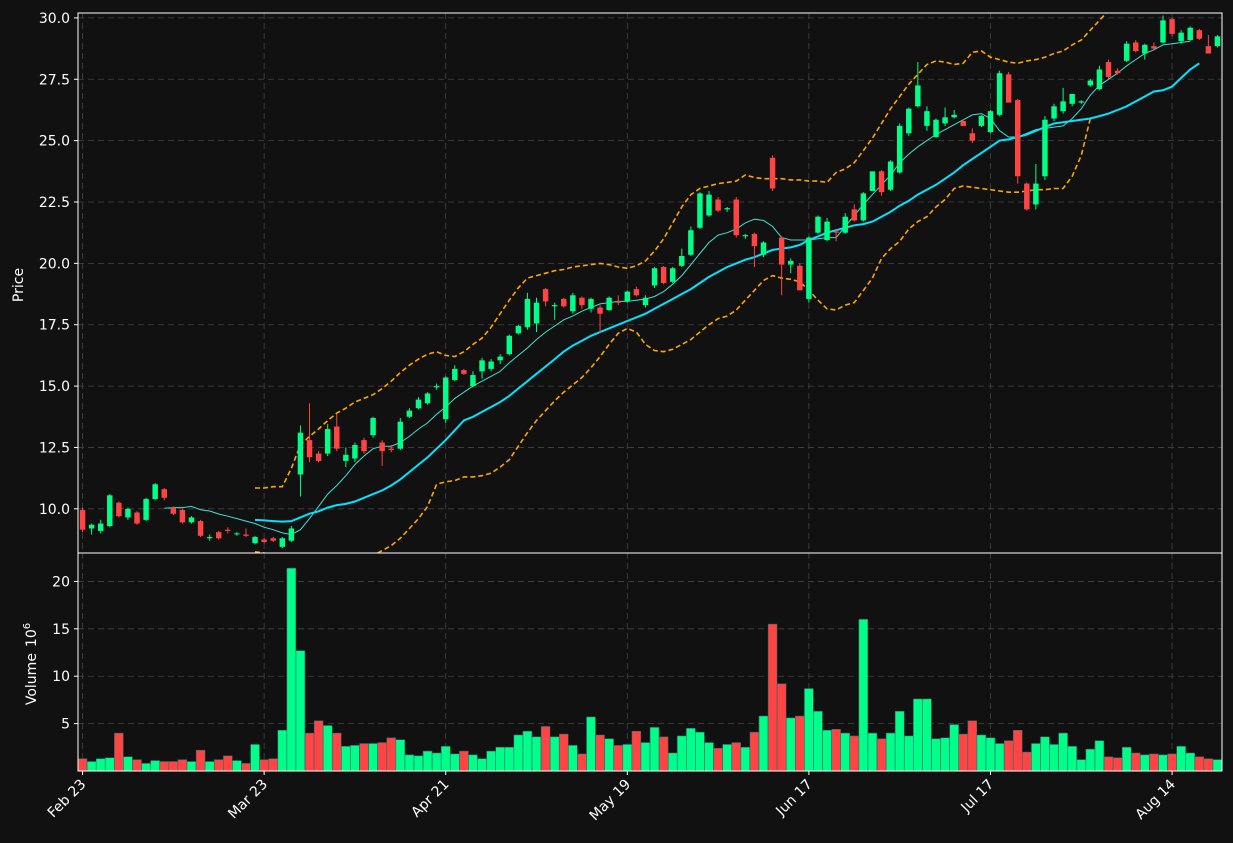  Describe the element at coordinates (54, 387) in the screenshot. I see `price-tick-label: 15.0` at that location.